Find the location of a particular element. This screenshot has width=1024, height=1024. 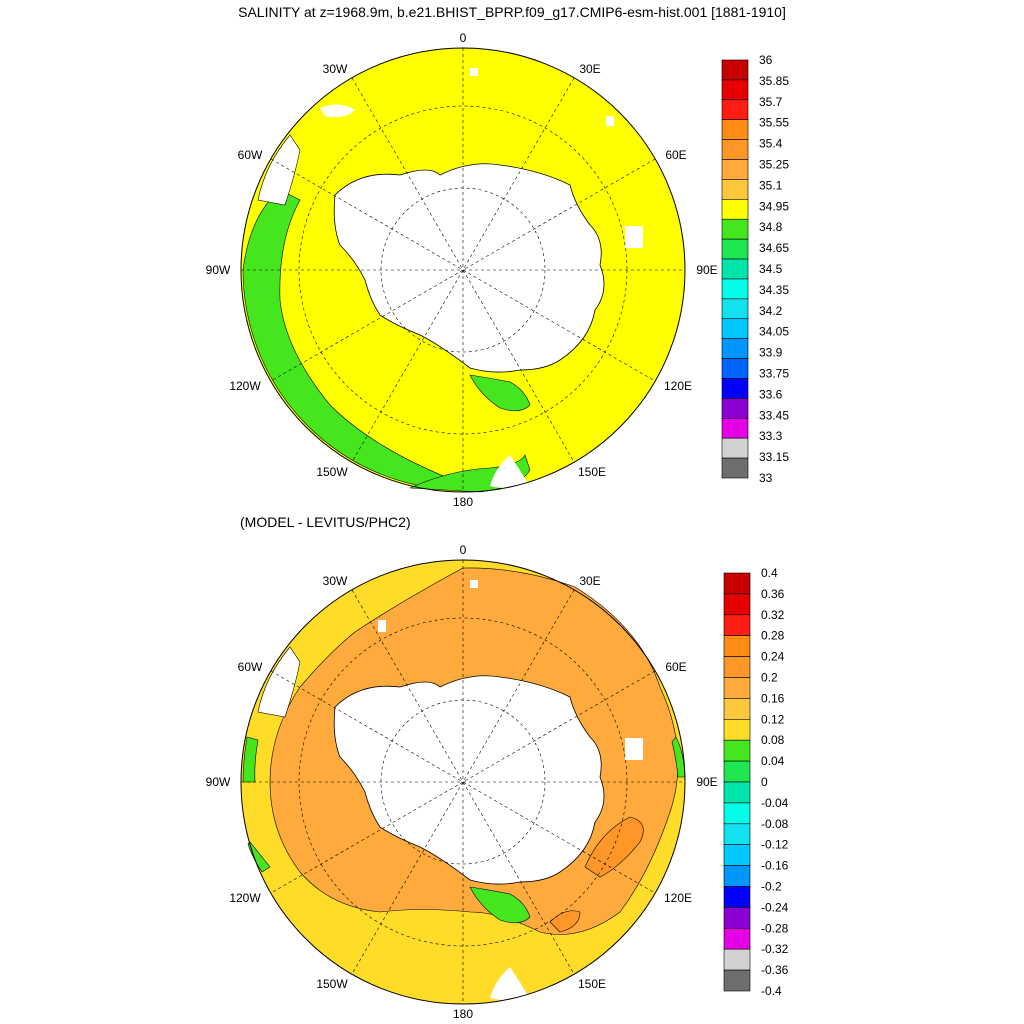

colorbar-label: 36 is located at coordinates (766, 60).